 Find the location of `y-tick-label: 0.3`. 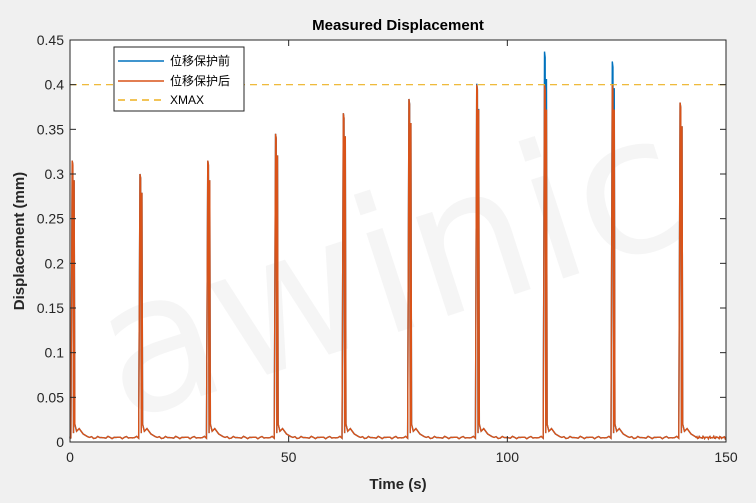

y-tick-label: 0.3 is located at coordinates (55, 174).